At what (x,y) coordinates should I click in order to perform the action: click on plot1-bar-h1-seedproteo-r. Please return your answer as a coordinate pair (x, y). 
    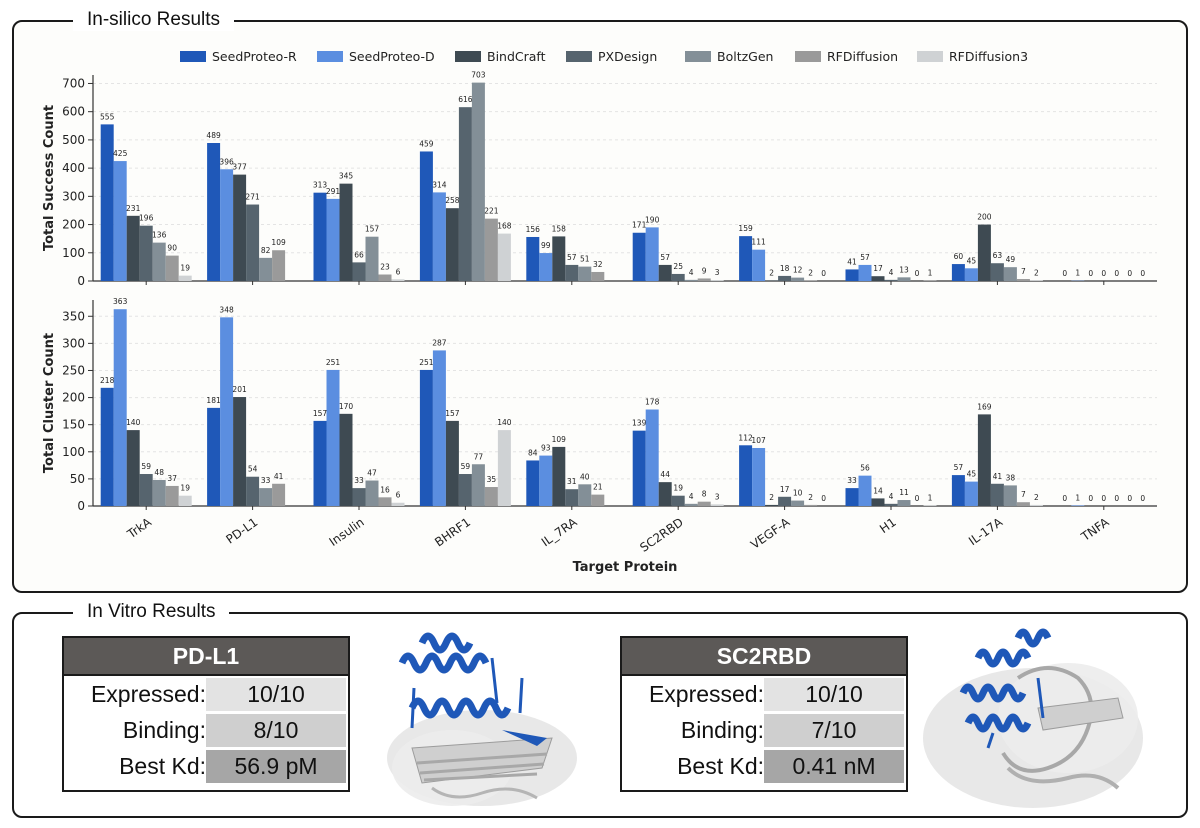
    Looking at the image, I should click on (852, 275).